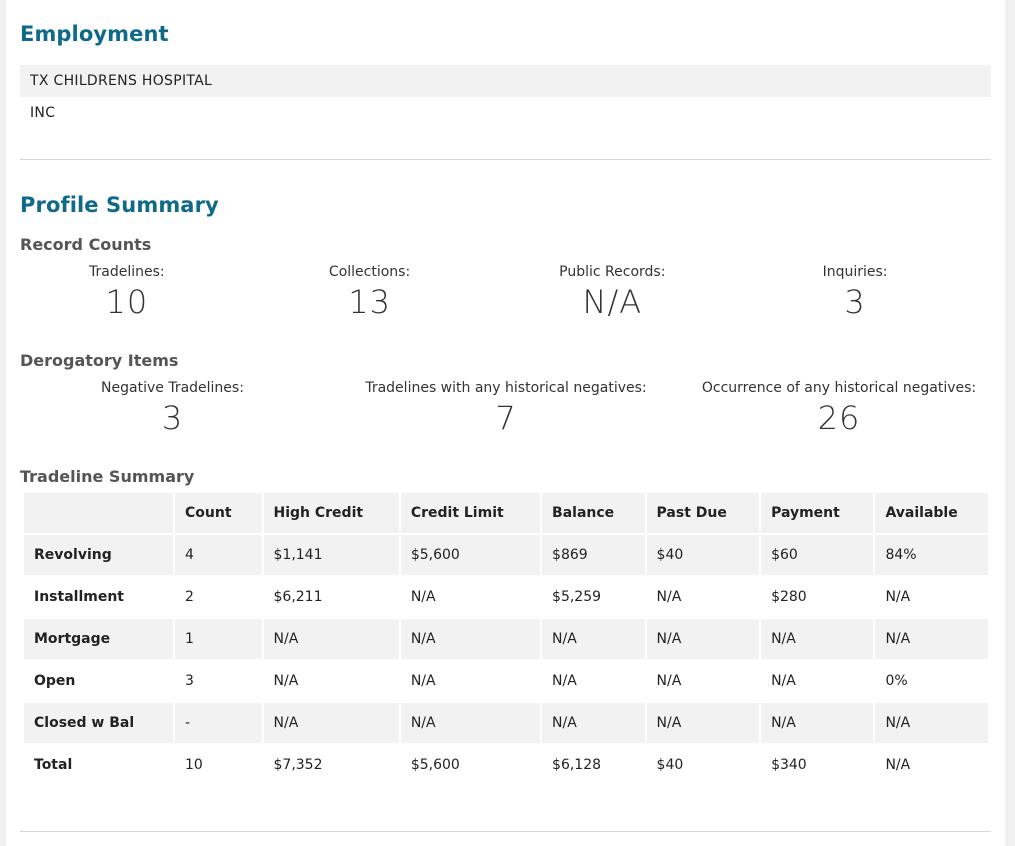  I want to click on stat-label: Tradelines:, so click(127, 272).